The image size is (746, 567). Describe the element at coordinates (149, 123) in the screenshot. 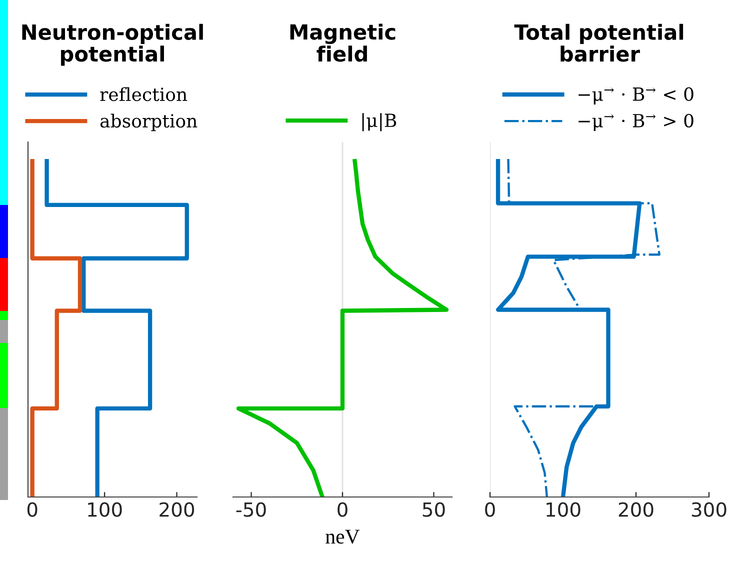

I see `legend-label: absorption` at that location.